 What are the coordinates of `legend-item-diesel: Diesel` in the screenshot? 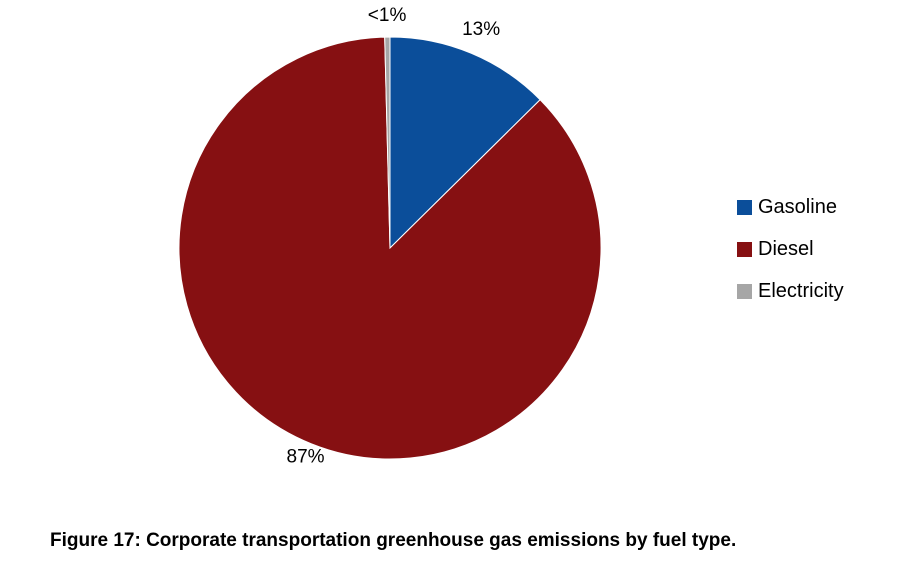 It's located at (790, 249).